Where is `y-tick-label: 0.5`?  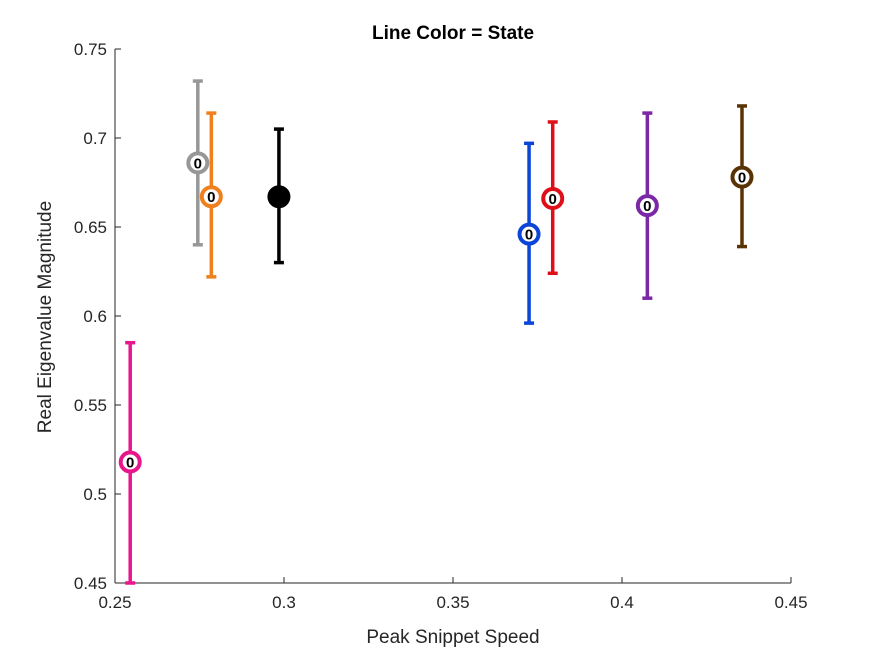
y-tick-label: 0.5 is located at coordinates (95, 494).